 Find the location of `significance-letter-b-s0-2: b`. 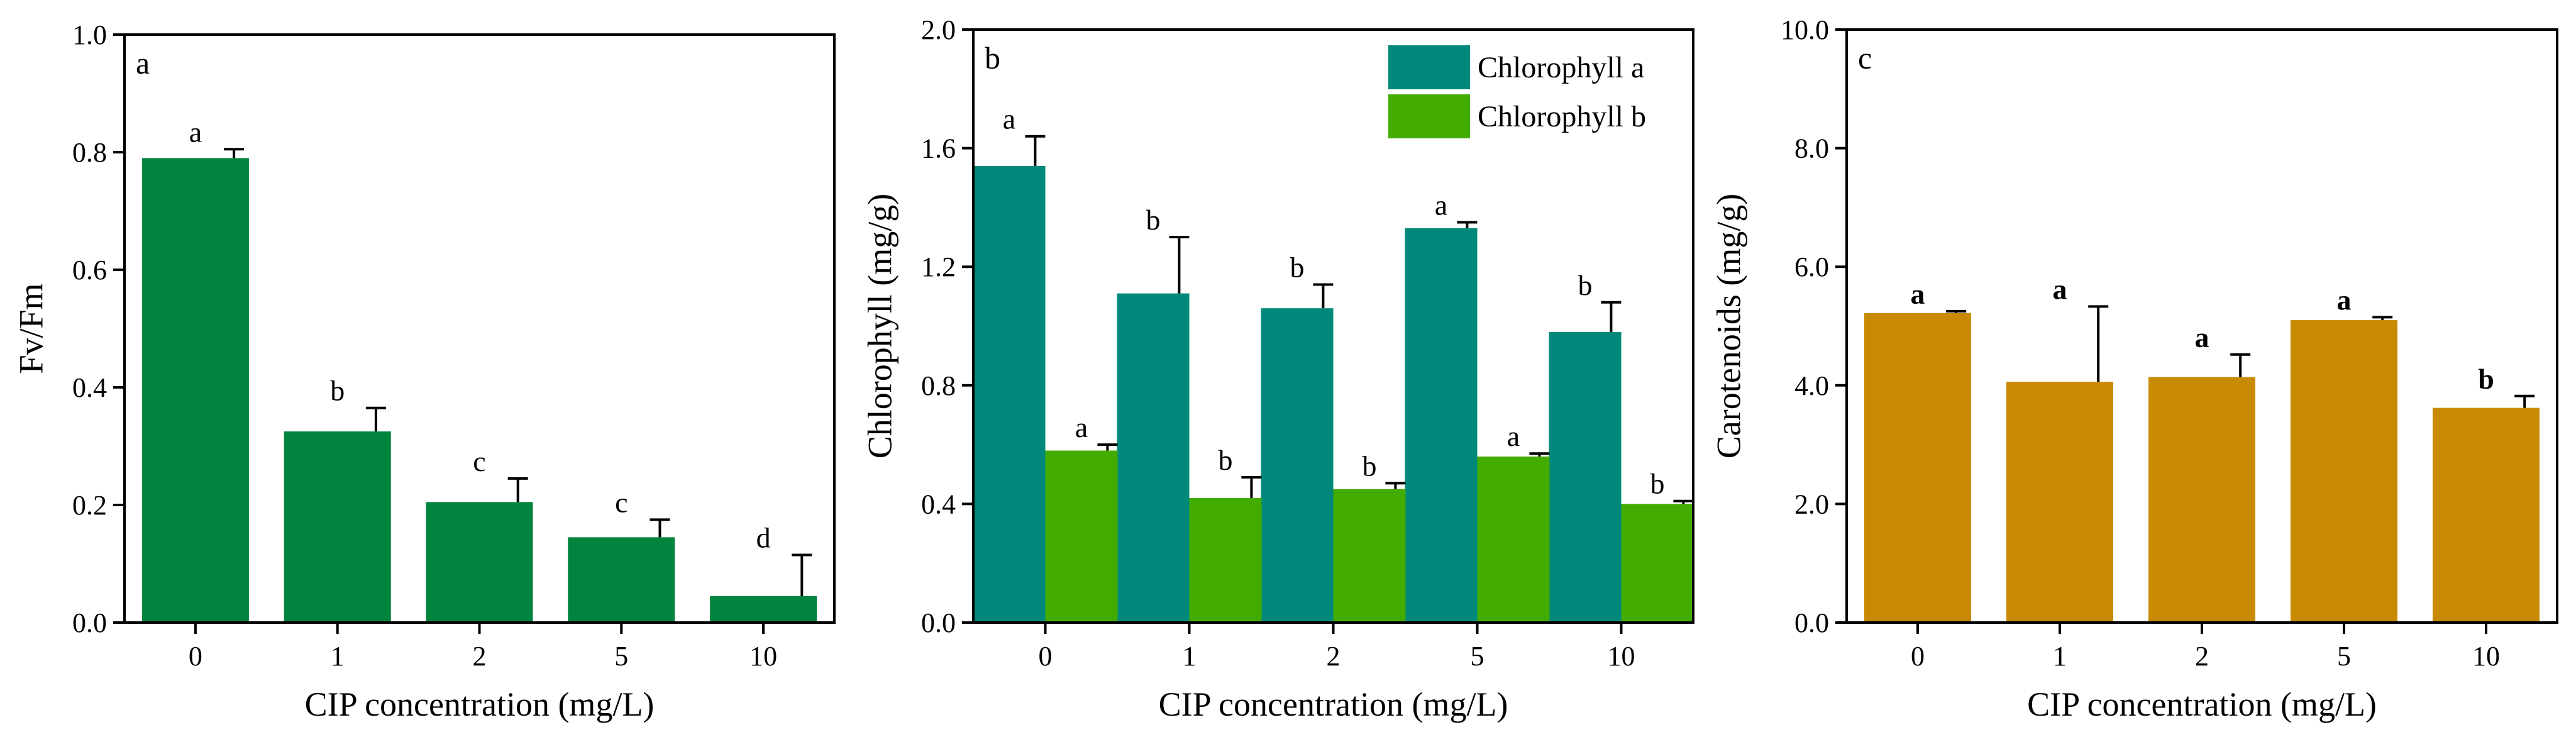

significance-letter-b-s0-2: b is located at coordinates (1297, 268).